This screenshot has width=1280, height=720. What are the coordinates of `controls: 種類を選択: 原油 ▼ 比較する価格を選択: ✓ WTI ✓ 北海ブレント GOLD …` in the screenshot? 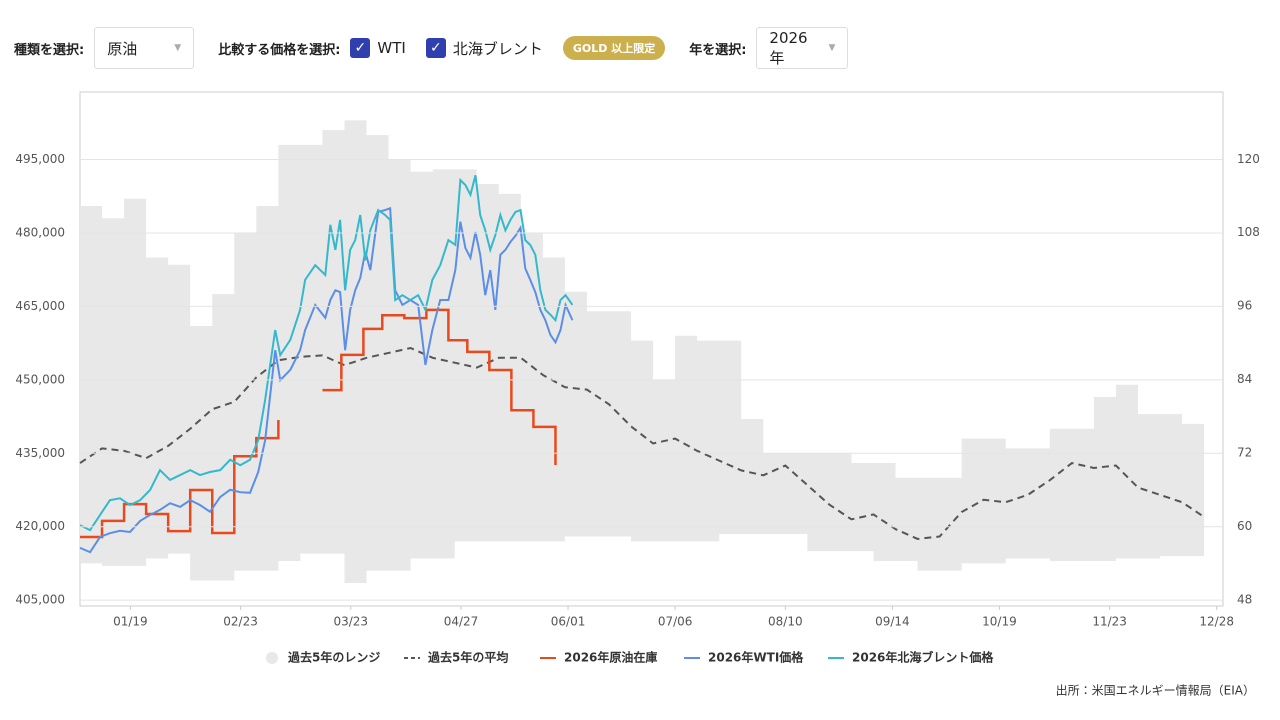 It's located at (431, 48).